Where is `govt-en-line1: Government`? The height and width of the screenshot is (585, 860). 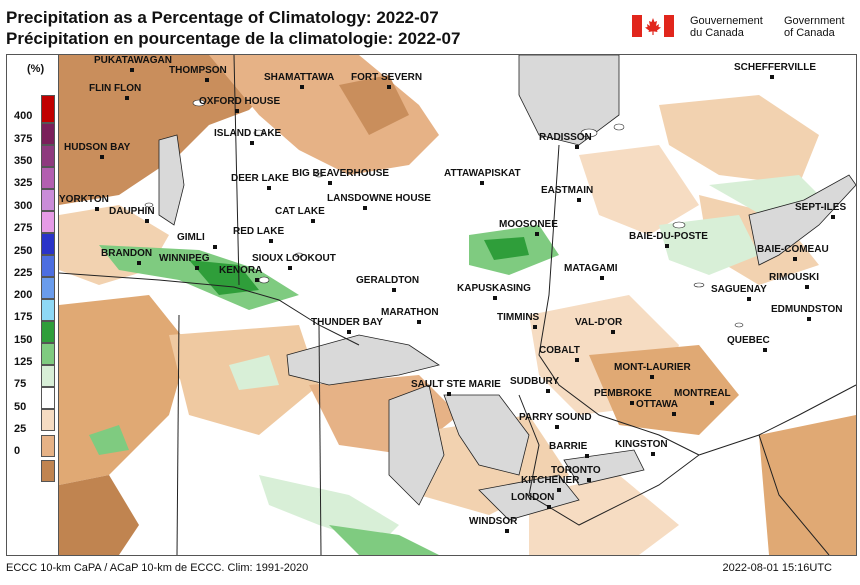 govt-en-line1: Government is located at coordinates (814, 21).